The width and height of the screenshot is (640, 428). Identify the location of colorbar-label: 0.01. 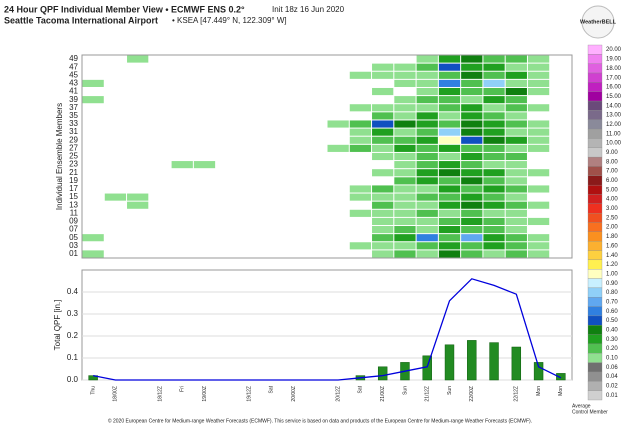
(612, 396).